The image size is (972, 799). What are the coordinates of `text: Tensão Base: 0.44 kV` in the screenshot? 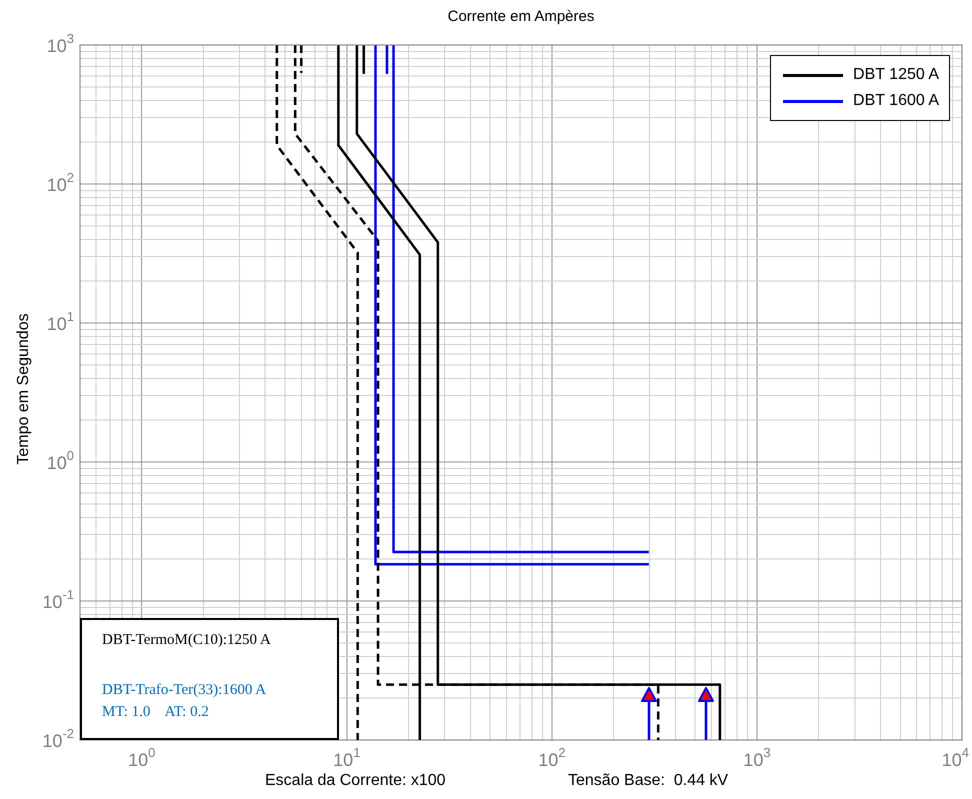 It's located at (648, 781).